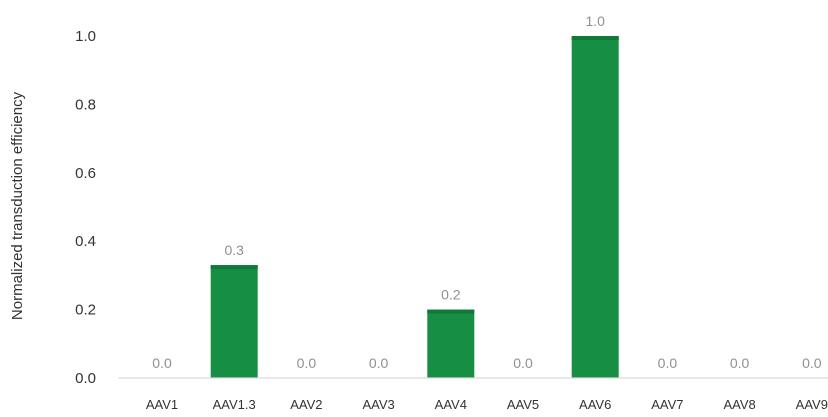 The image size is (828, 417). What do you see at coordinates (451, 295) in the screenshot?
I see `data-label: 0.2` at bounding box center [451, 295].